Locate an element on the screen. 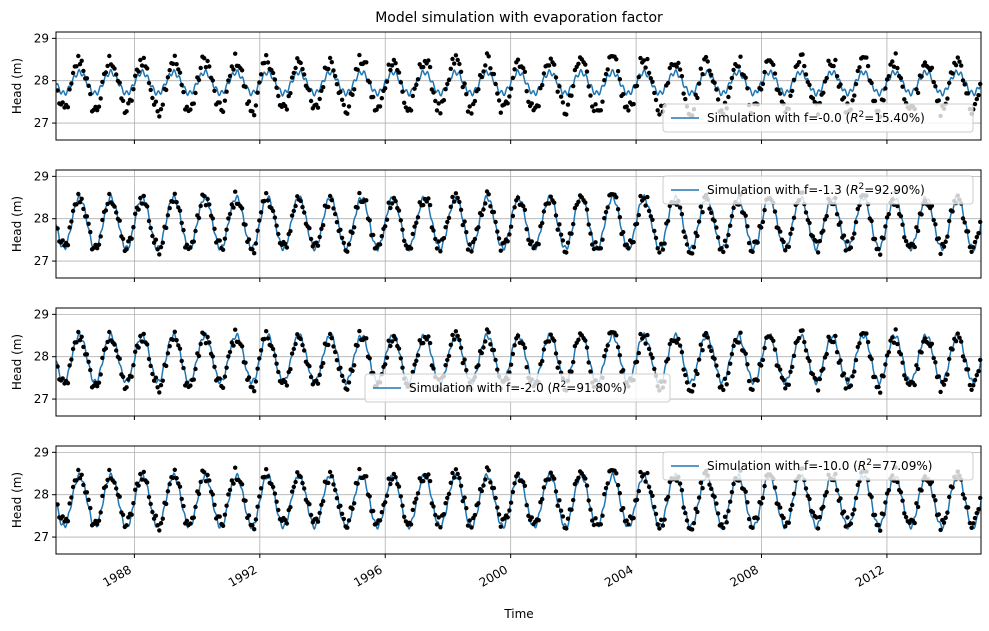 The height and width of the screenshot is (631, 989). y-axis-title: Head (m) is located at coordinates (17, 224).